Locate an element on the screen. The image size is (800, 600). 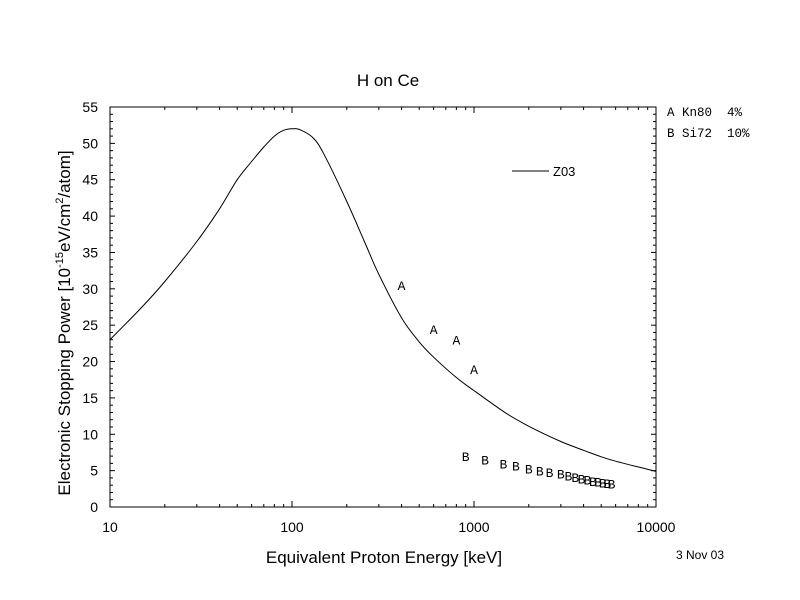
legend-label-z03: Z03 is located at coordinates (564, 171).